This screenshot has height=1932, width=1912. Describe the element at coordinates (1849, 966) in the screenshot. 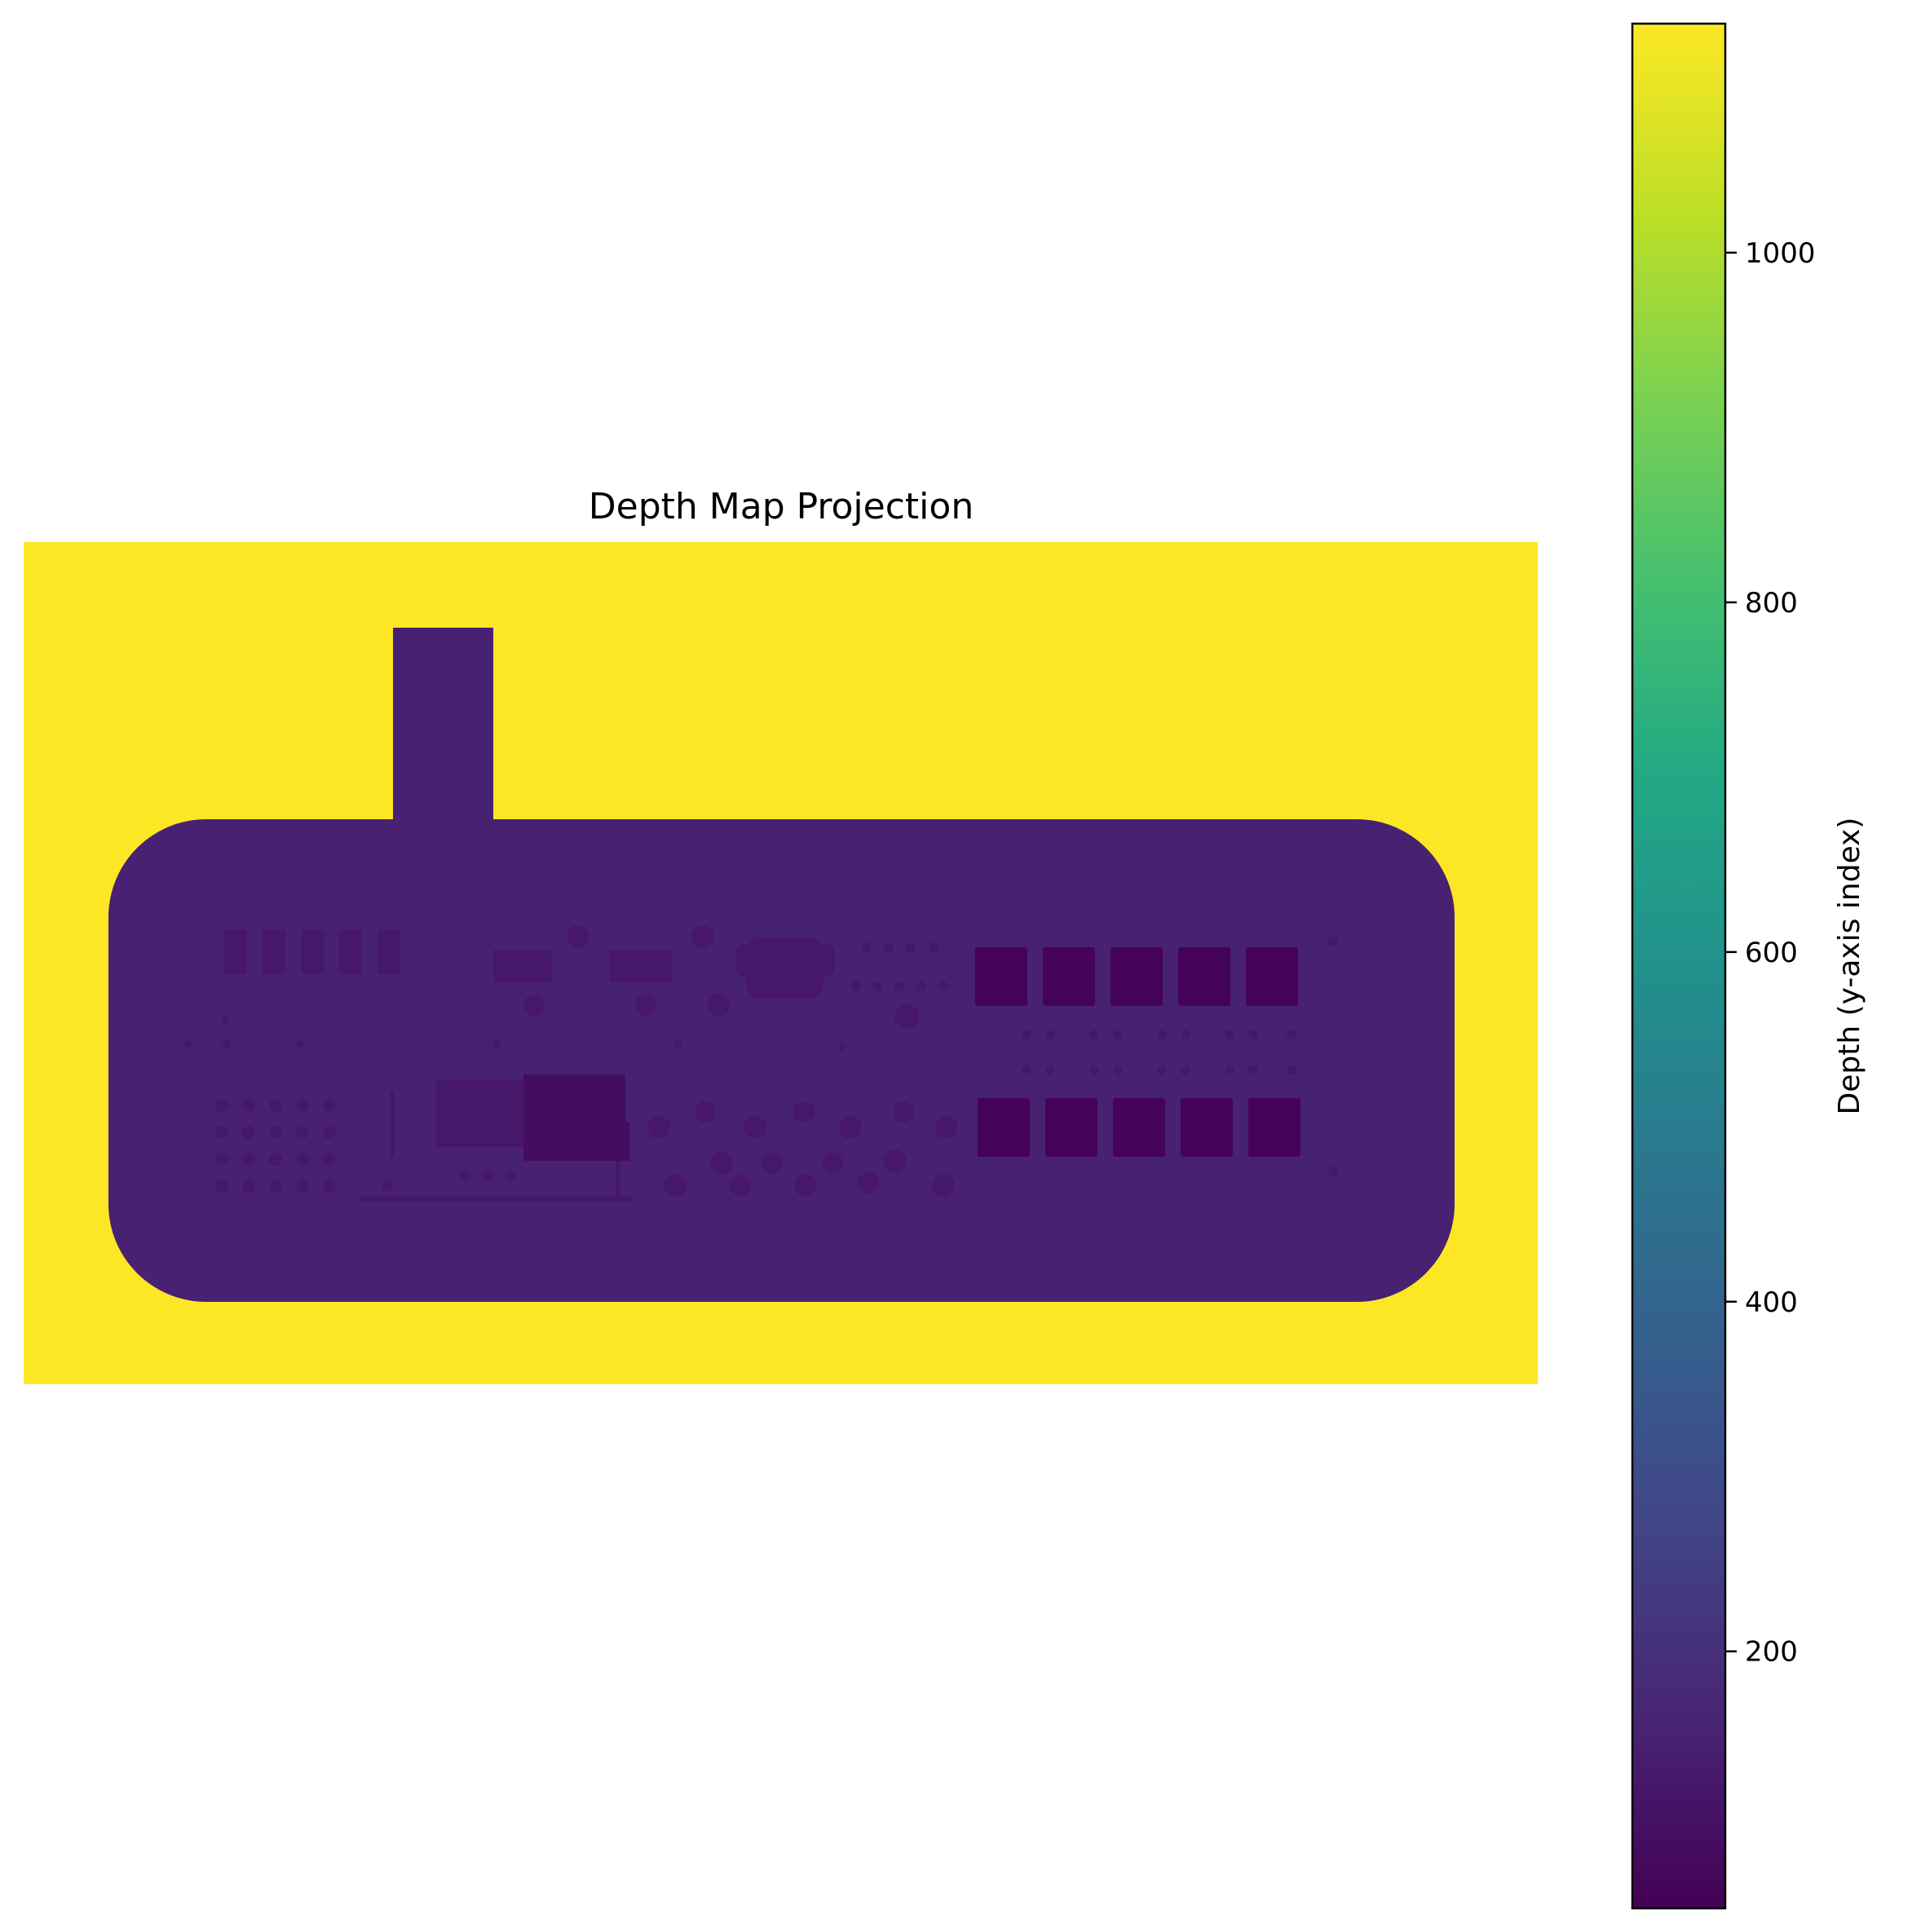

I see `colorbar-label: Depth (y-axis index)` at that location.